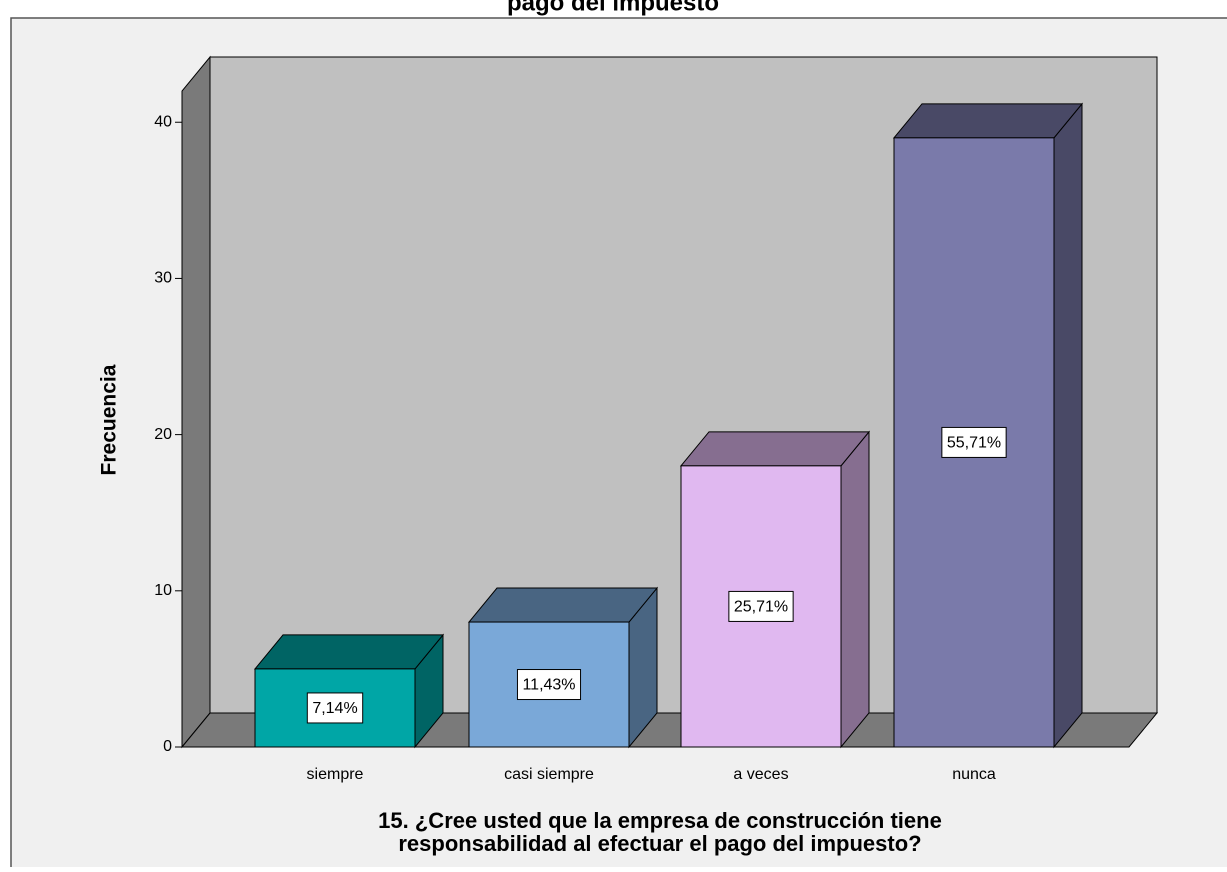 This screenshot has height=872, width=1227. What do you see at coordinates (196, 402) in the screenshot?
I see `left-wall` at bounding box center [196, 402].